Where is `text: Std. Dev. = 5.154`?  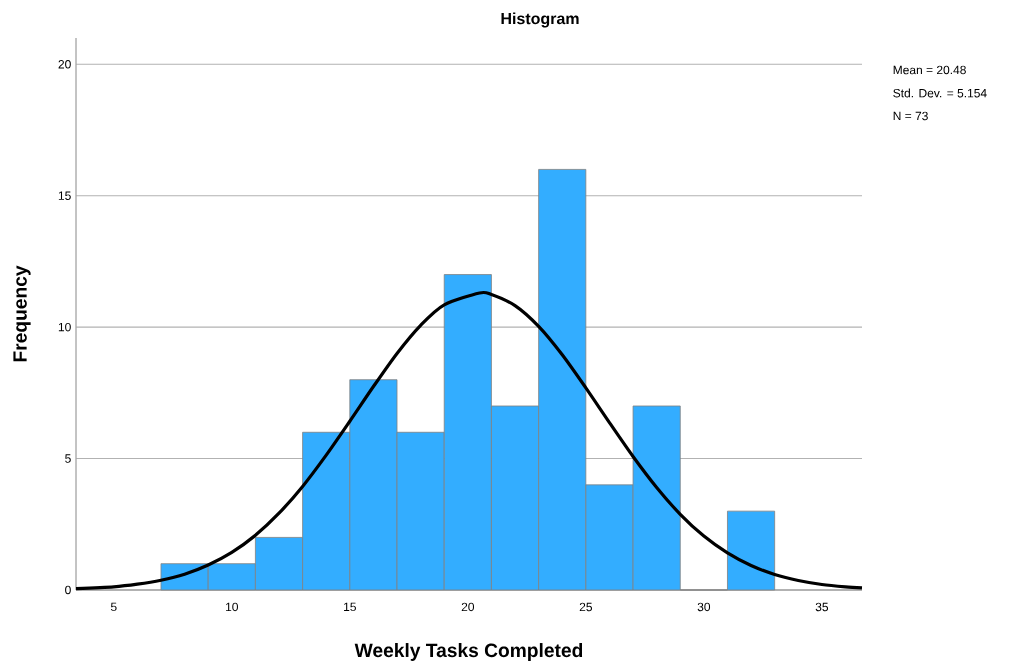 text: Std. Dev. = 5.154 is located at coordinates (940, 93).